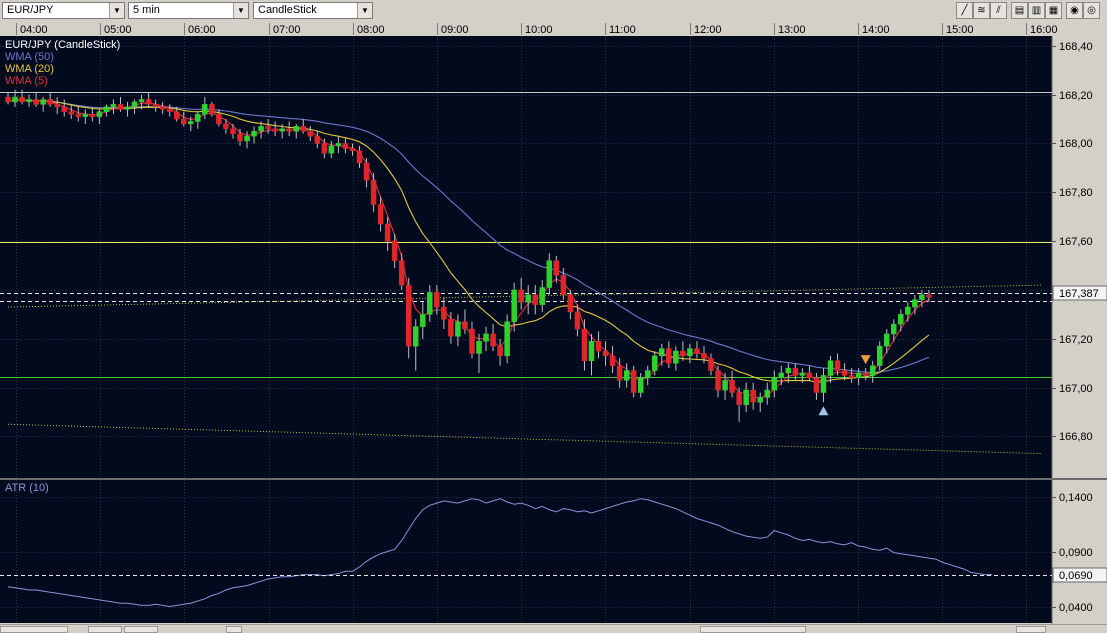  I want to click on legend-wma20: WMA (20), so click(29, 69).